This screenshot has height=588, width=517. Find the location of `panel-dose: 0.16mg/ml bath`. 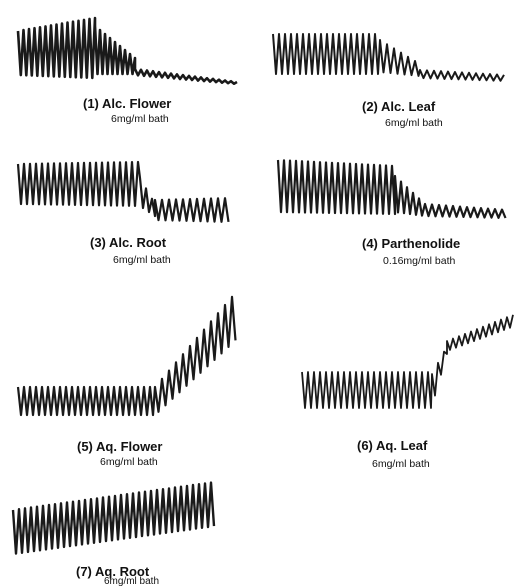

panel-dose: 0.16mg/ml bath is located at coordinates (419, 261).